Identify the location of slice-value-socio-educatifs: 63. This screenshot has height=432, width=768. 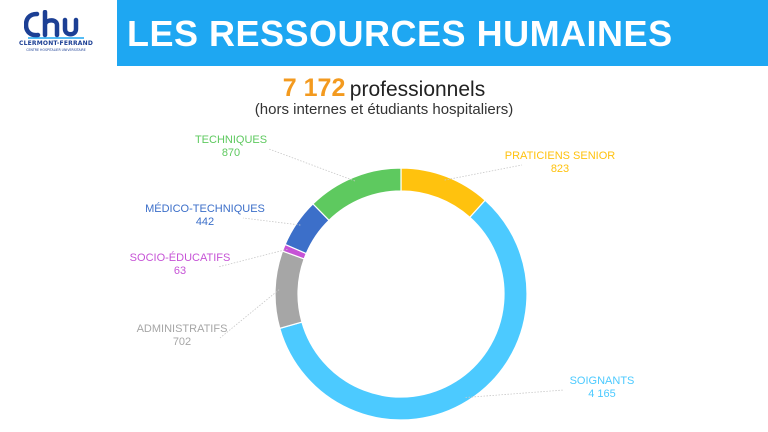
(180, 271).